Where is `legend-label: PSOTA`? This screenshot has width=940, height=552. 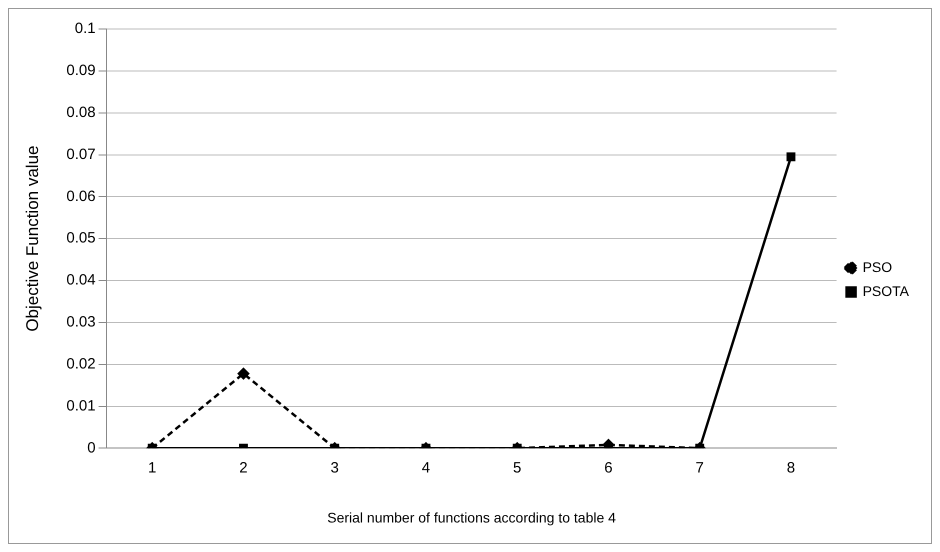
legend-label: PSOTA is located at coordinates (886, 290).